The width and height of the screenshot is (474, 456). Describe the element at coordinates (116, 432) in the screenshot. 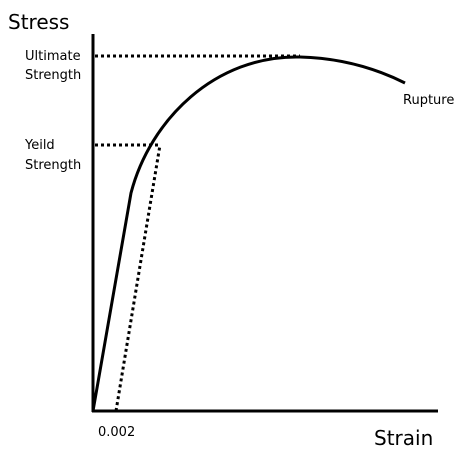

I see `offset-label: 0.002` at that location.